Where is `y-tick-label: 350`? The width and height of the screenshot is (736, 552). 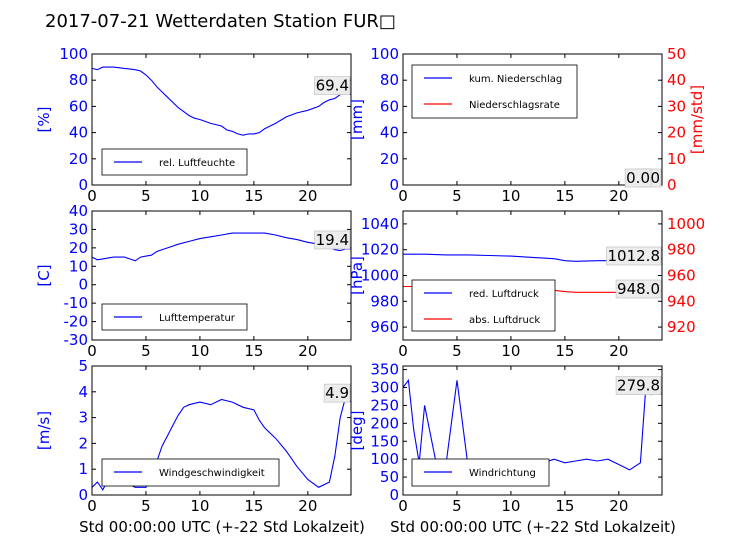
y-tick-label: 350 is located at coordinates (384, 370).